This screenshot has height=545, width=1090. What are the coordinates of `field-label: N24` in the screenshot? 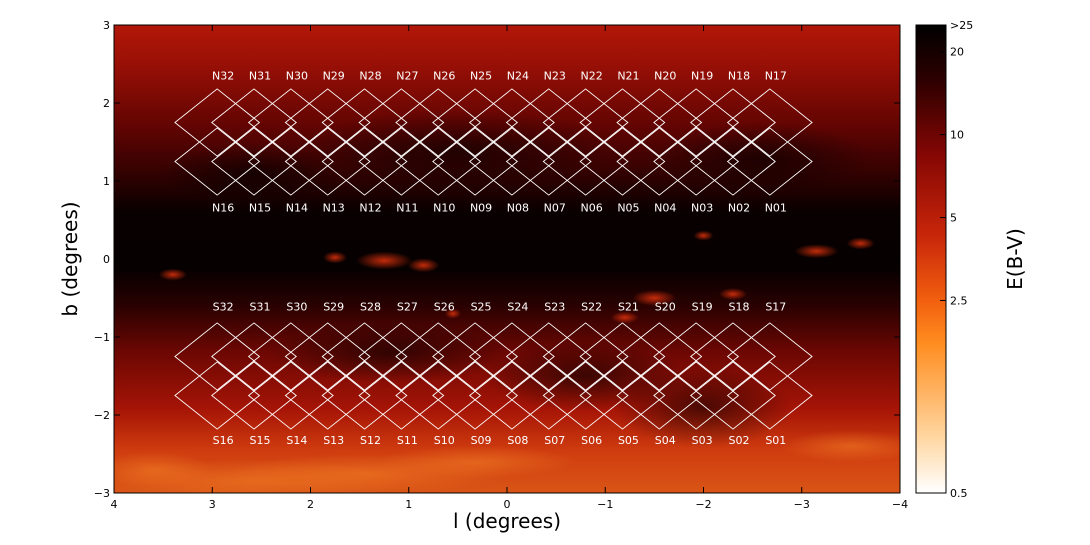 It's located at (518, 76).